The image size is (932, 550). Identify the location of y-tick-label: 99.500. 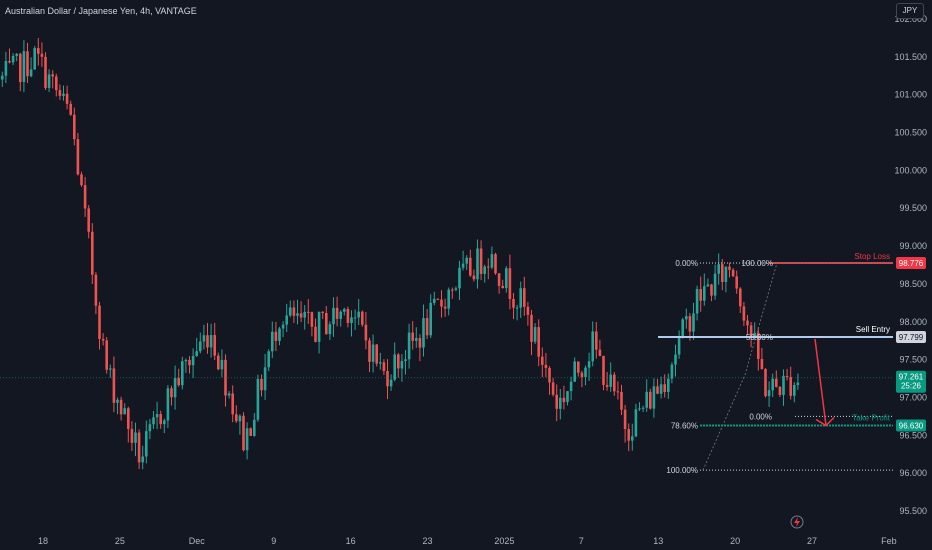
(913, 208).